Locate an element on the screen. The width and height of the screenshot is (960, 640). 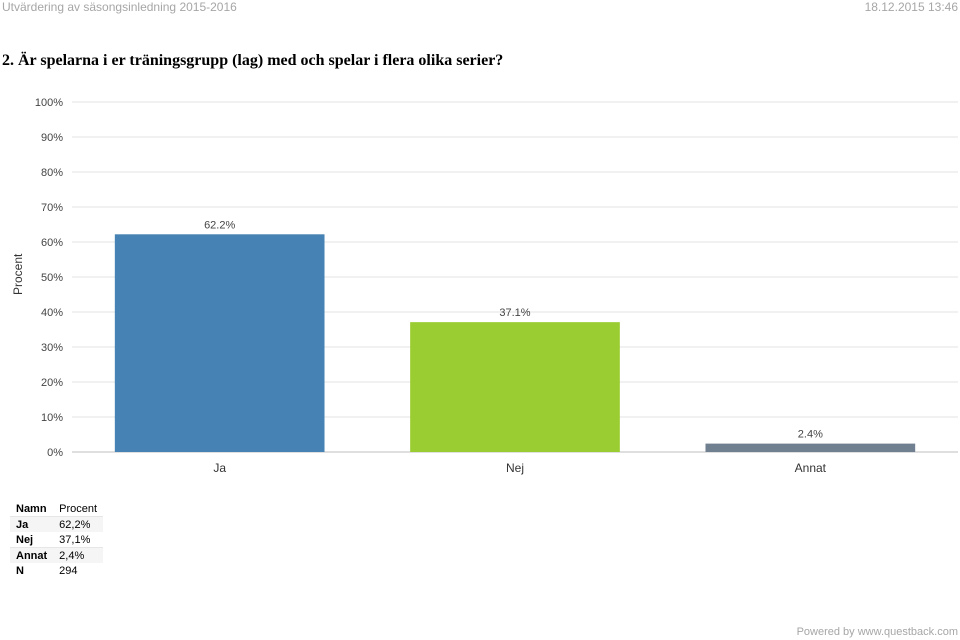
table-cell-name: N is located at coordinates (20, 570).